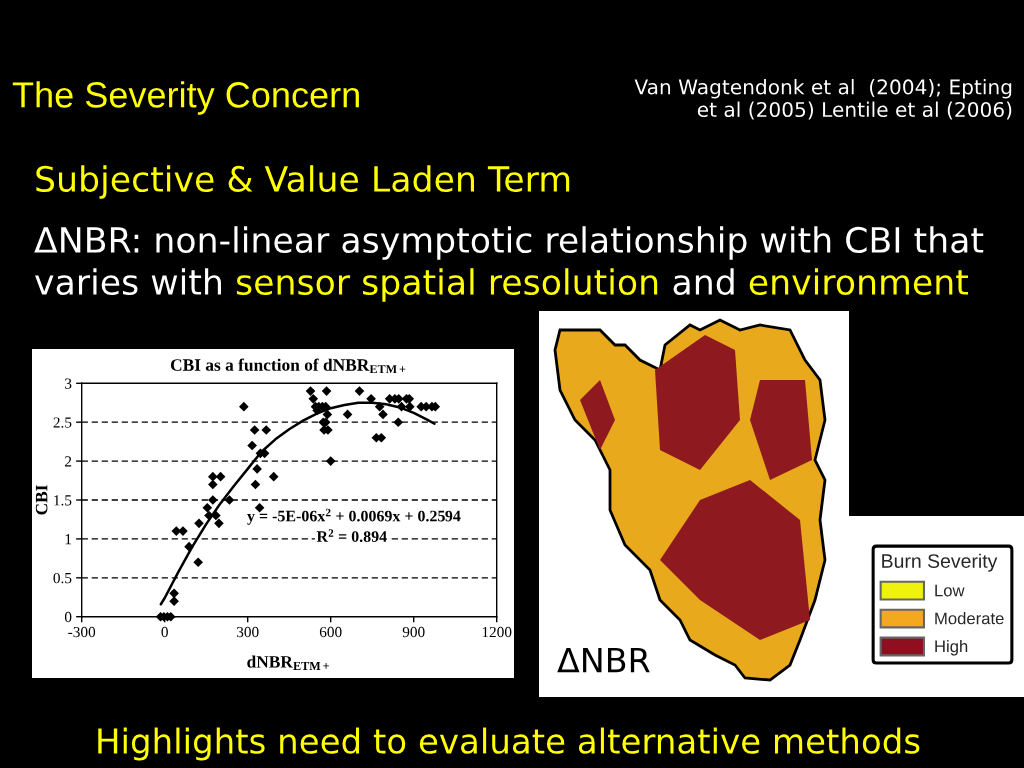  Describe the element at coordinates (247, 632) in the screenshot. I see `x-tick-label: 300` at that location.